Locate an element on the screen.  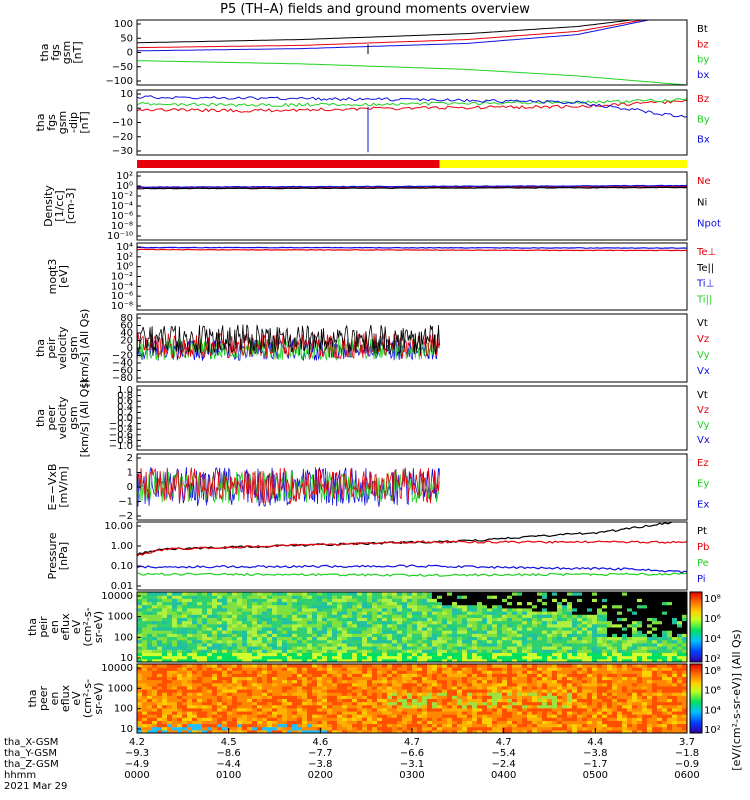
y-tick-label: −1.0 is located at coordinates (121, 446).